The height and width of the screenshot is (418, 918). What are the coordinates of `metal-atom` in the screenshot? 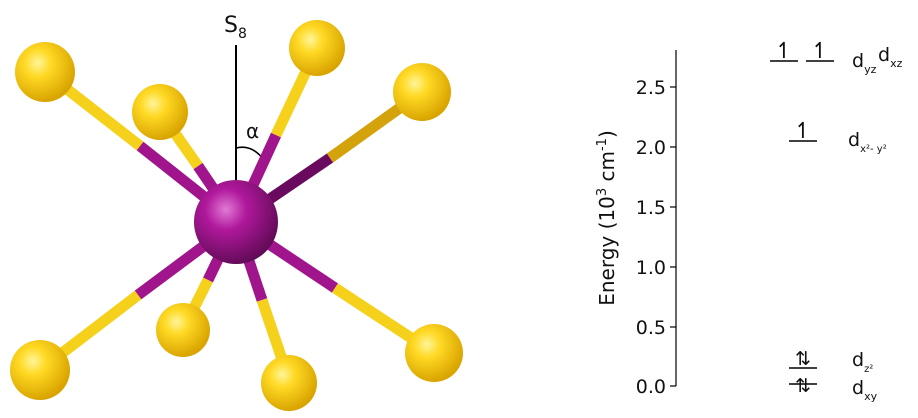 It's located at (236, 222).